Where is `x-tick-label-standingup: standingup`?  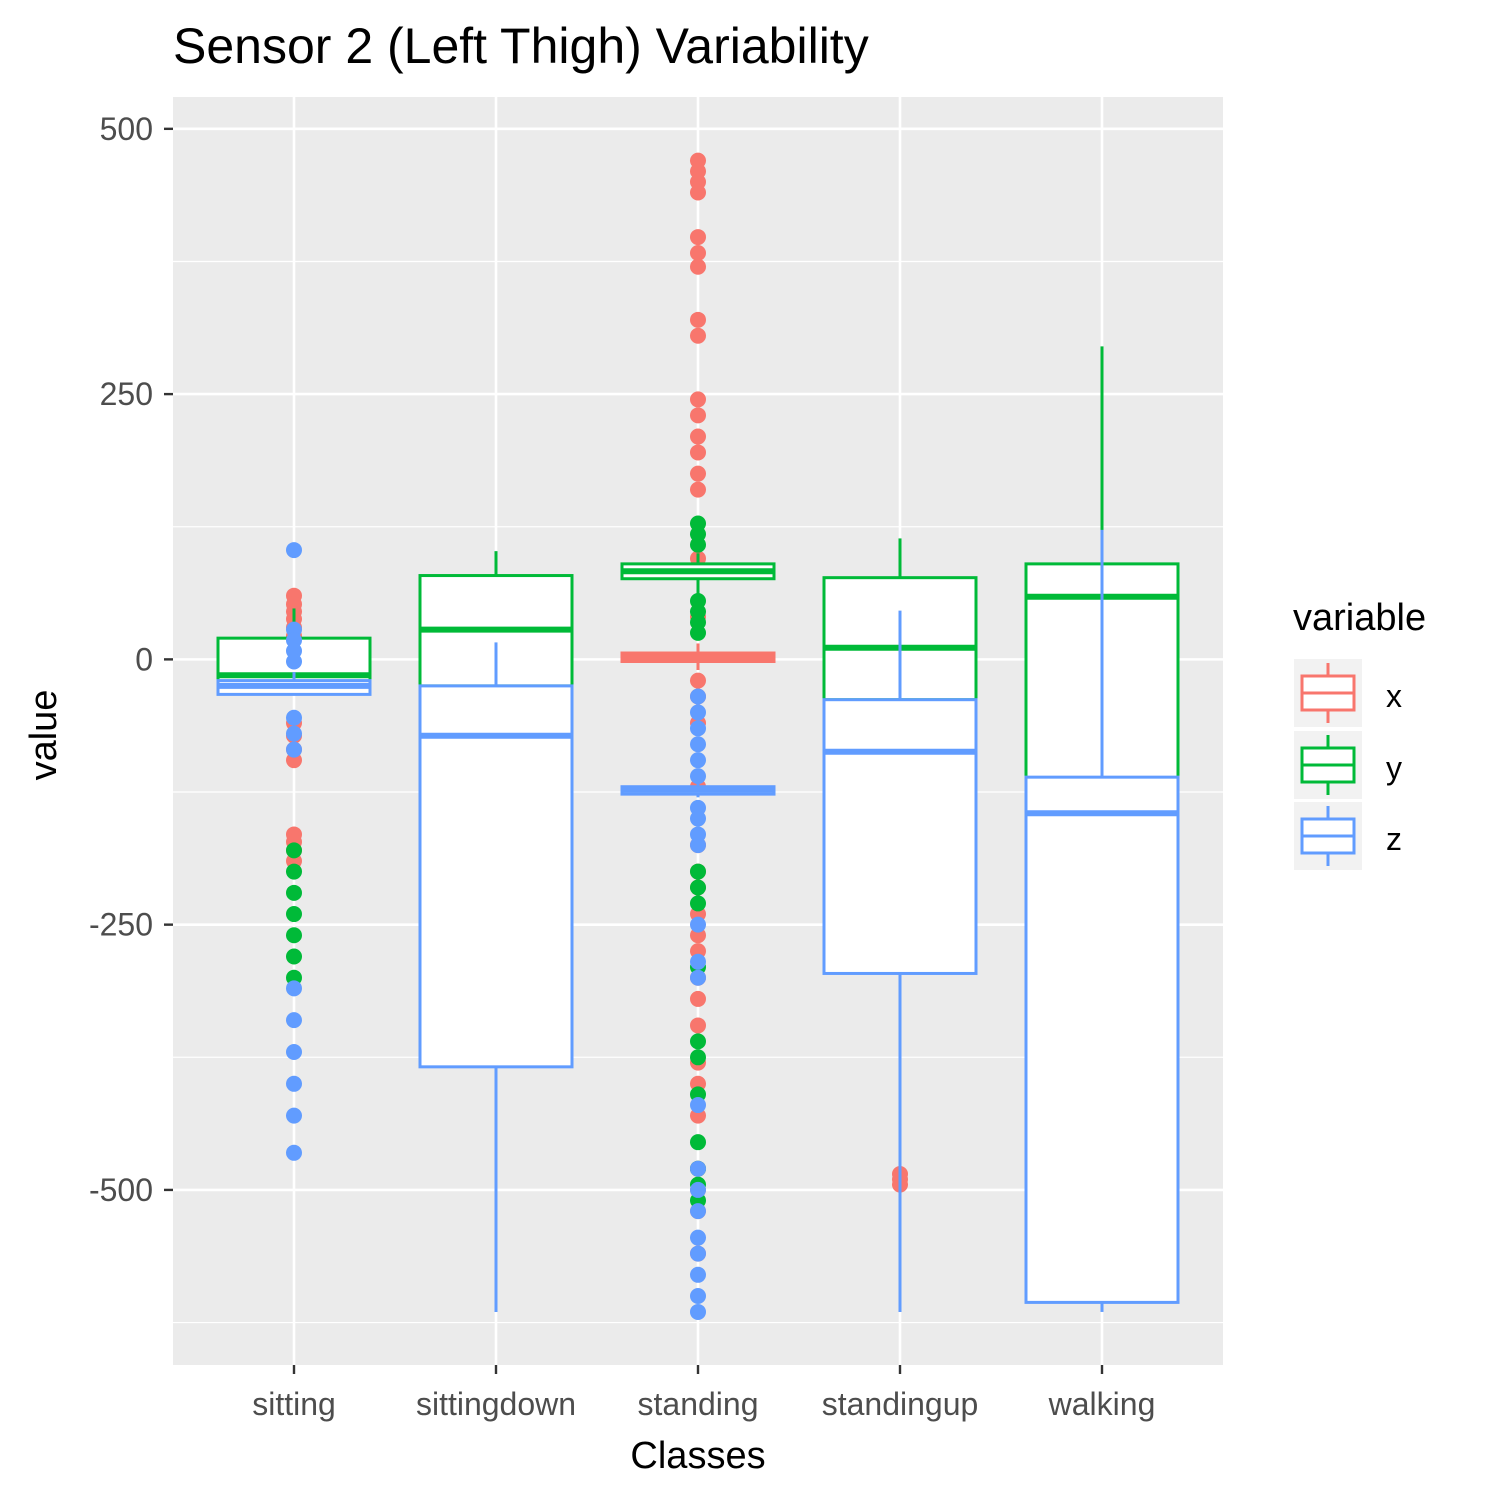 x-tick-label-standingup: standingup is located at coordinates (900, 1404).